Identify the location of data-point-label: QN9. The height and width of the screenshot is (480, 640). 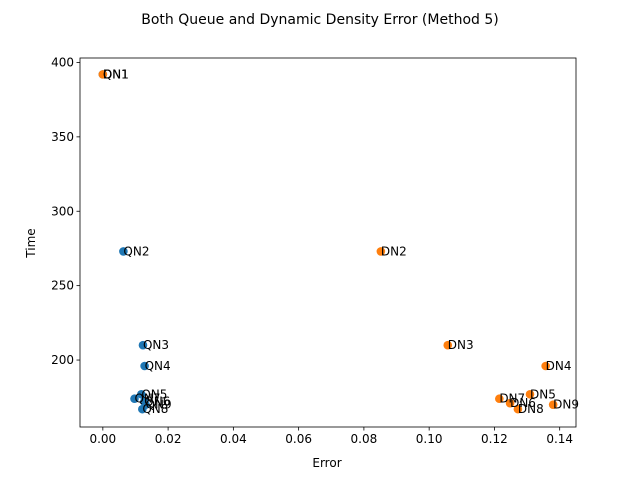
(159, 405).